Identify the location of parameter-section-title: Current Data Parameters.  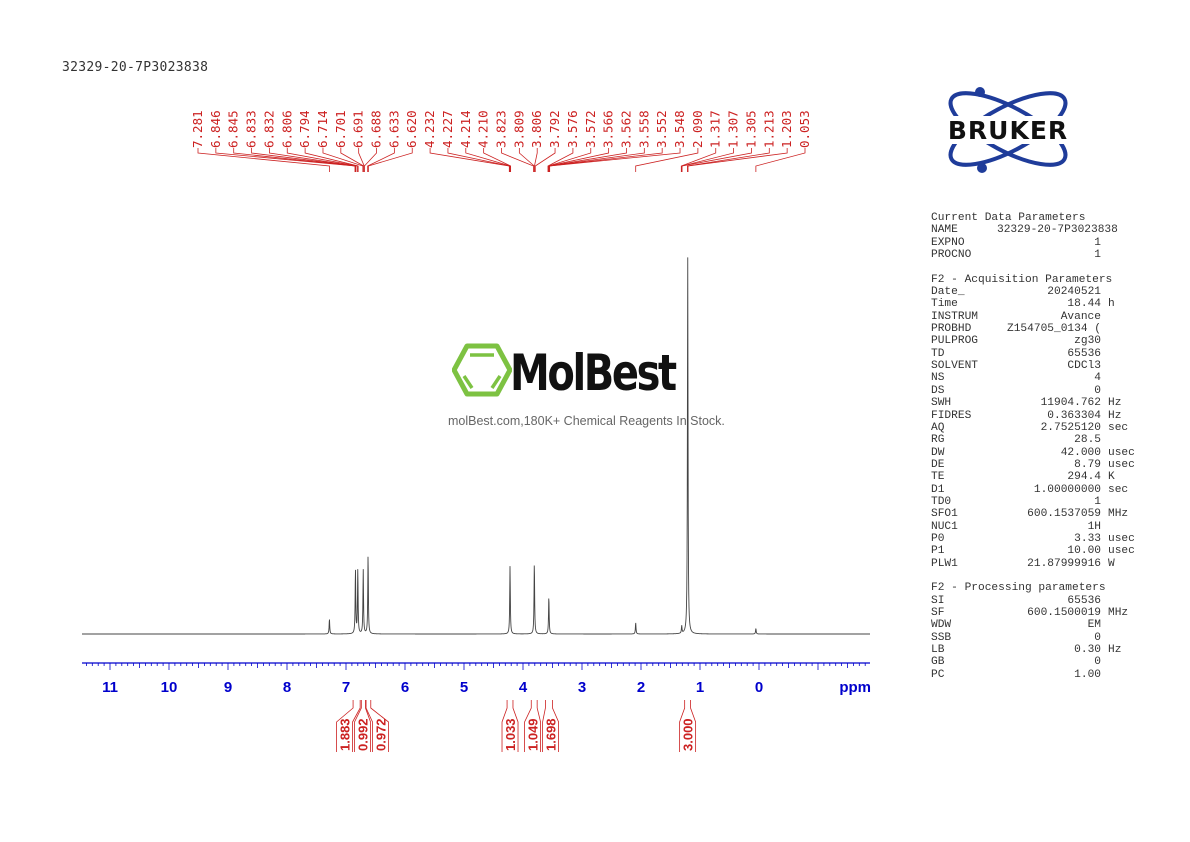
(1008, 218).